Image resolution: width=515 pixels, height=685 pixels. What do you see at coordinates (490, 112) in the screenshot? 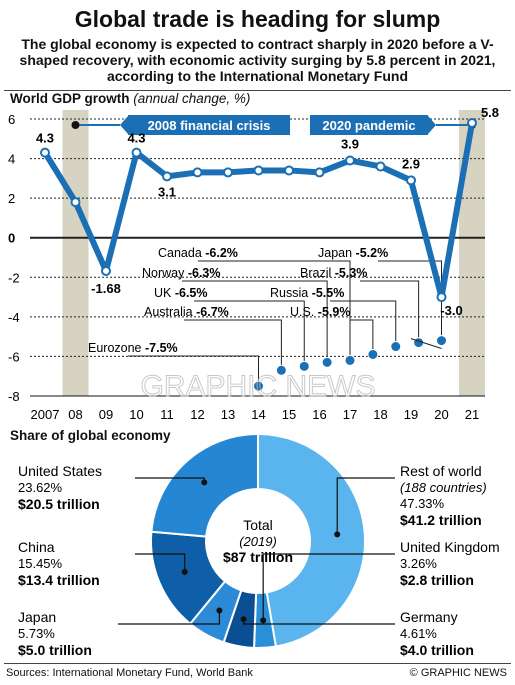
I see `gdp-data-label: 5.8` at bounding box center [490, 112].